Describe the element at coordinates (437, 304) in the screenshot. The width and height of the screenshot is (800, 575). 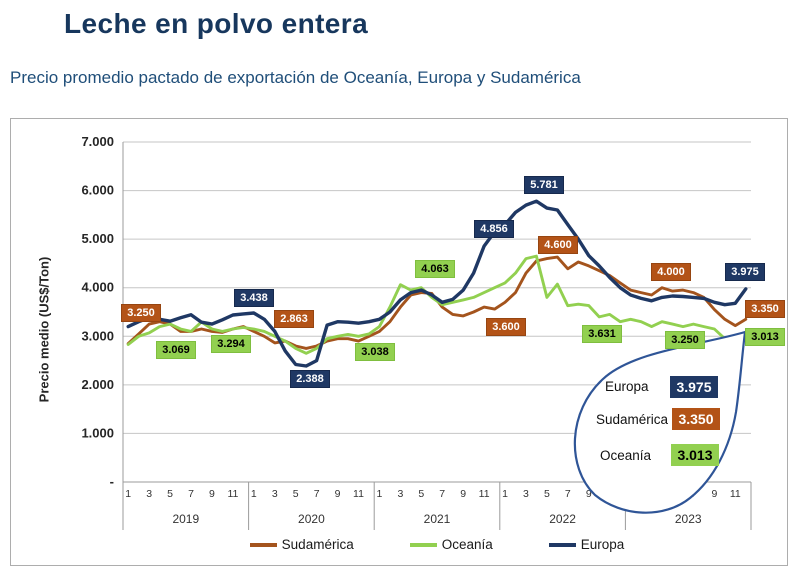
I see `series-line-oceania` at that location.